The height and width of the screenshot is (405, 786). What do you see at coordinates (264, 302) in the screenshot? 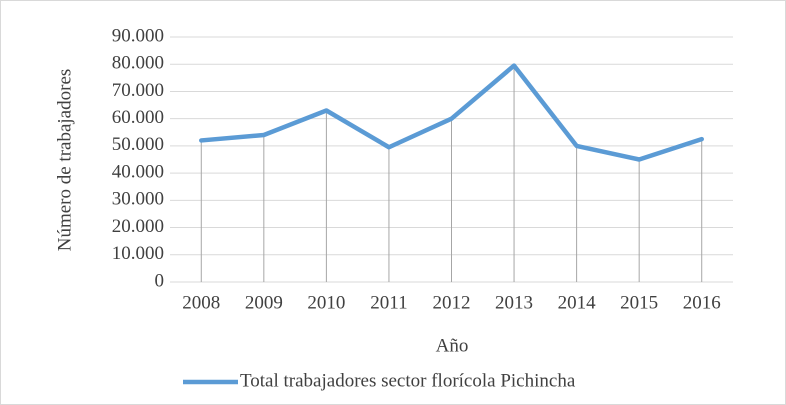
I see `x-tick-label: 2009` at bounding box center [264, 302].